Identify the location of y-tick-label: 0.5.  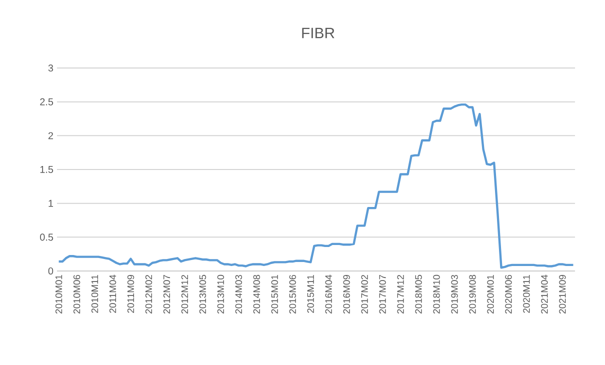
(47, 237).